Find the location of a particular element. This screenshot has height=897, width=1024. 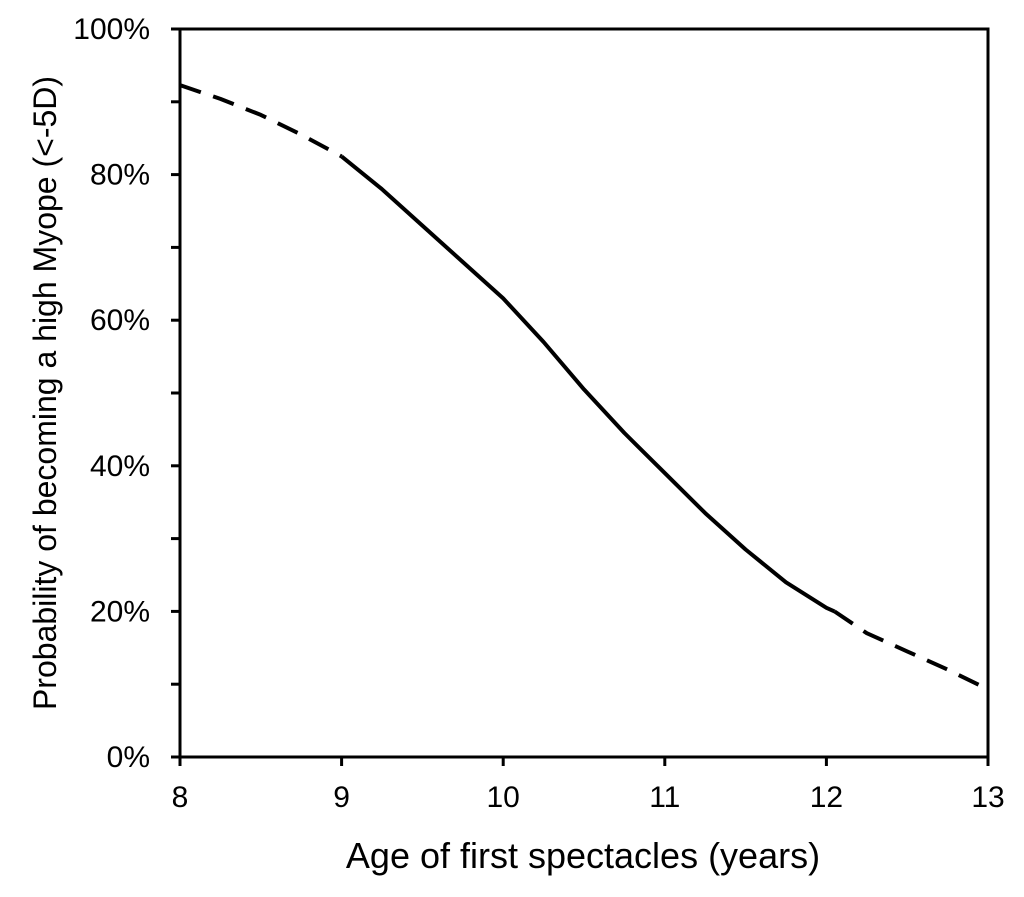

x-tick-label: 8 is located at coordinates (180, 797).